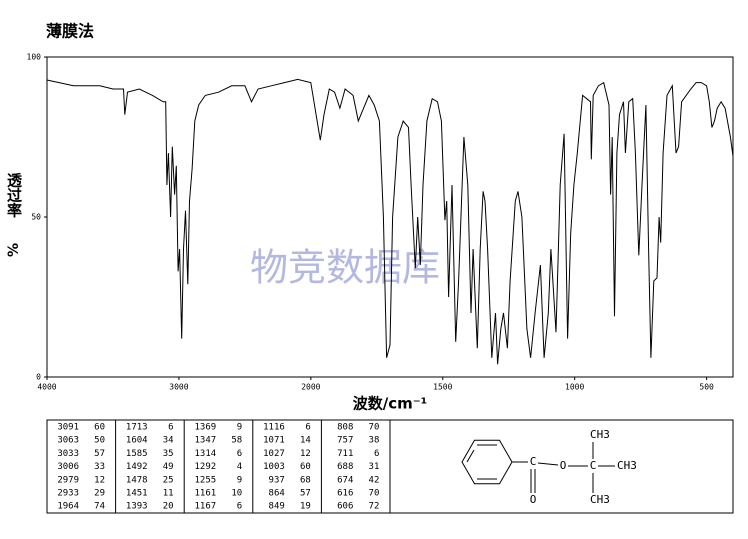 The width and height of the screenshot is (748, 539). Describe the element at coordinates (137, 480) in the screenshot. I see `peak-wavenumber: 1478` at that location.